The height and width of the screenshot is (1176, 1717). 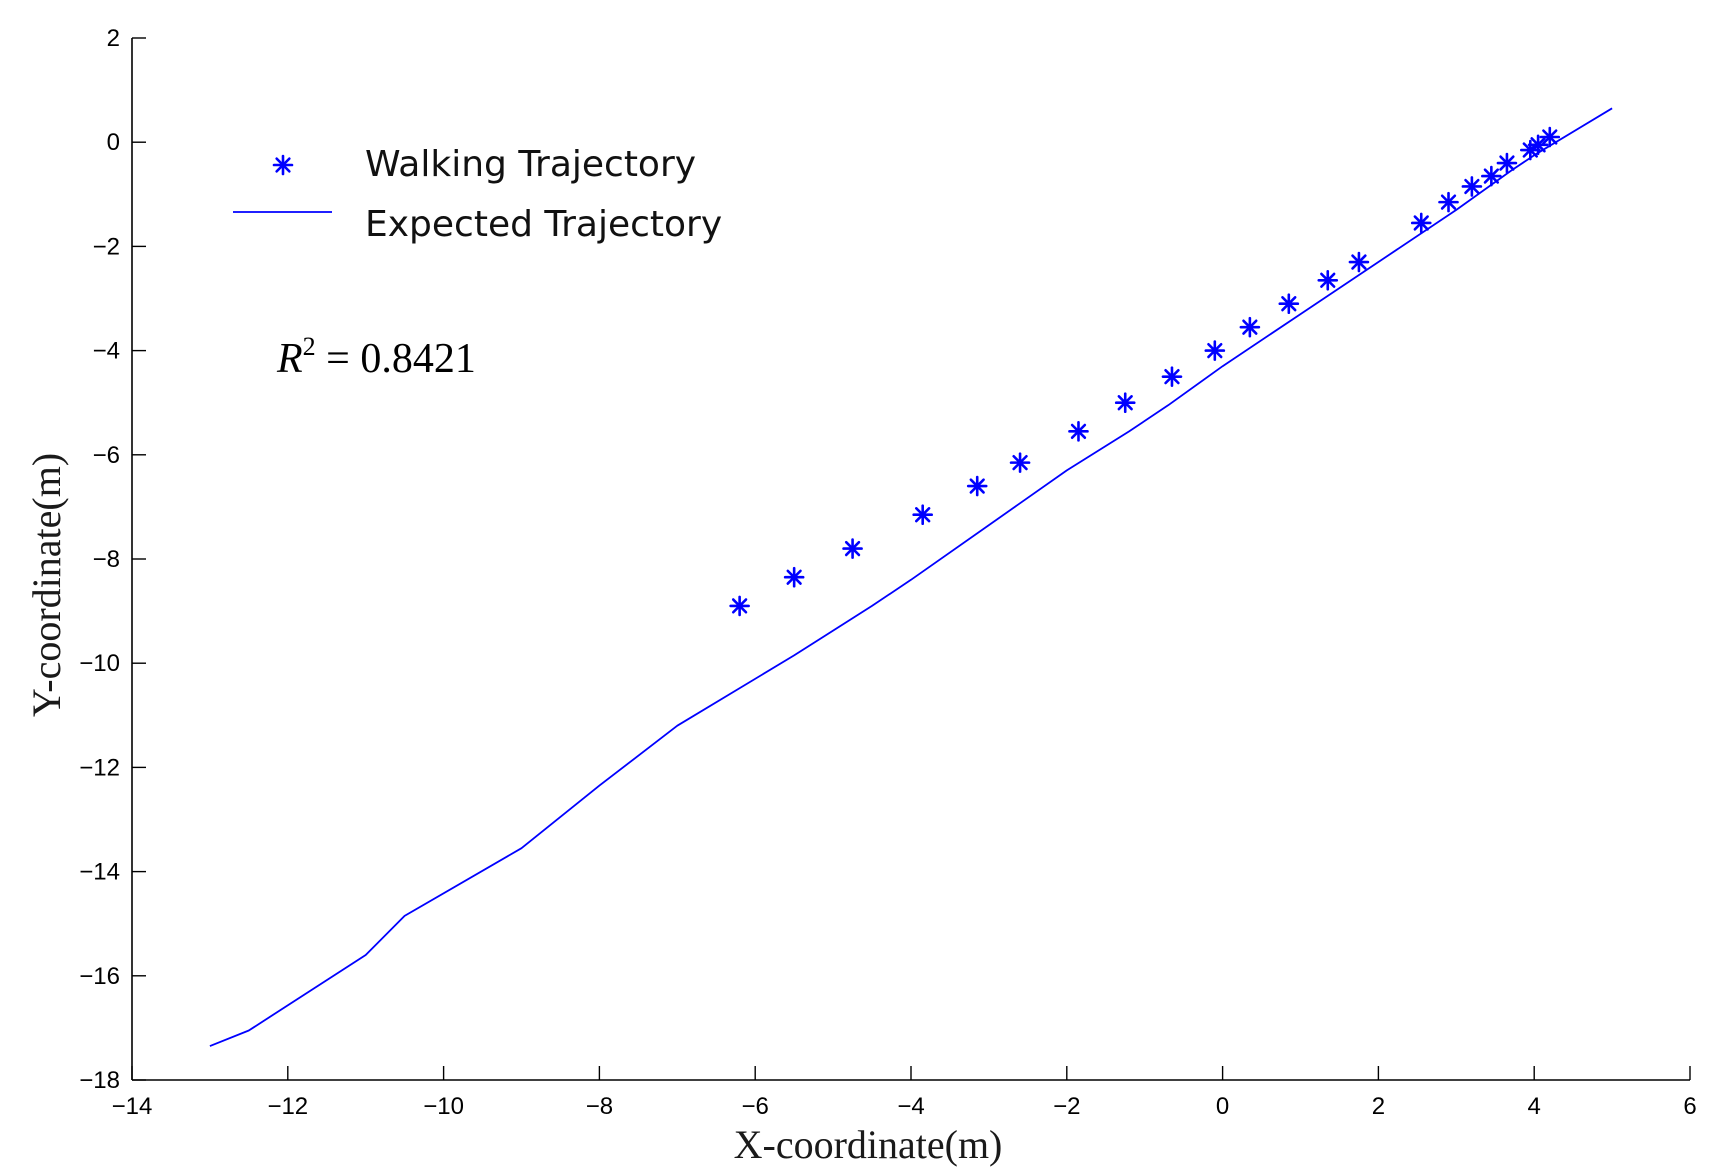 I want to click on y-tick-label: −14, so click(x=99, y=872).